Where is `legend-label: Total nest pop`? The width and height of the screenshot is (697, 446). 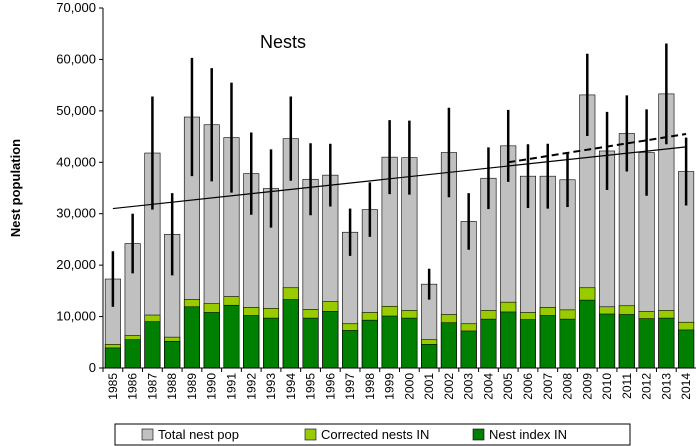 legend-label: Total nest pop is located at coordinates (198, 434).